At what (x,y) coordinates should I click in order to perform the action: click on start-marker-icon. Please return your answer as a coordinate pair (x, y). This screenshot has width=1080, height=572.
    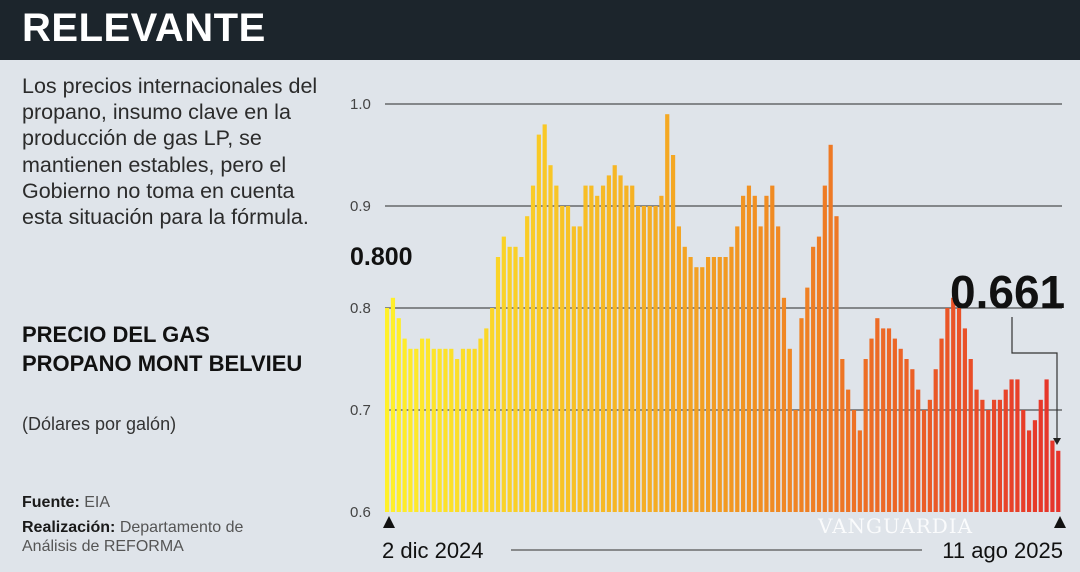
    Looking at the image, I should click on (389, 522).